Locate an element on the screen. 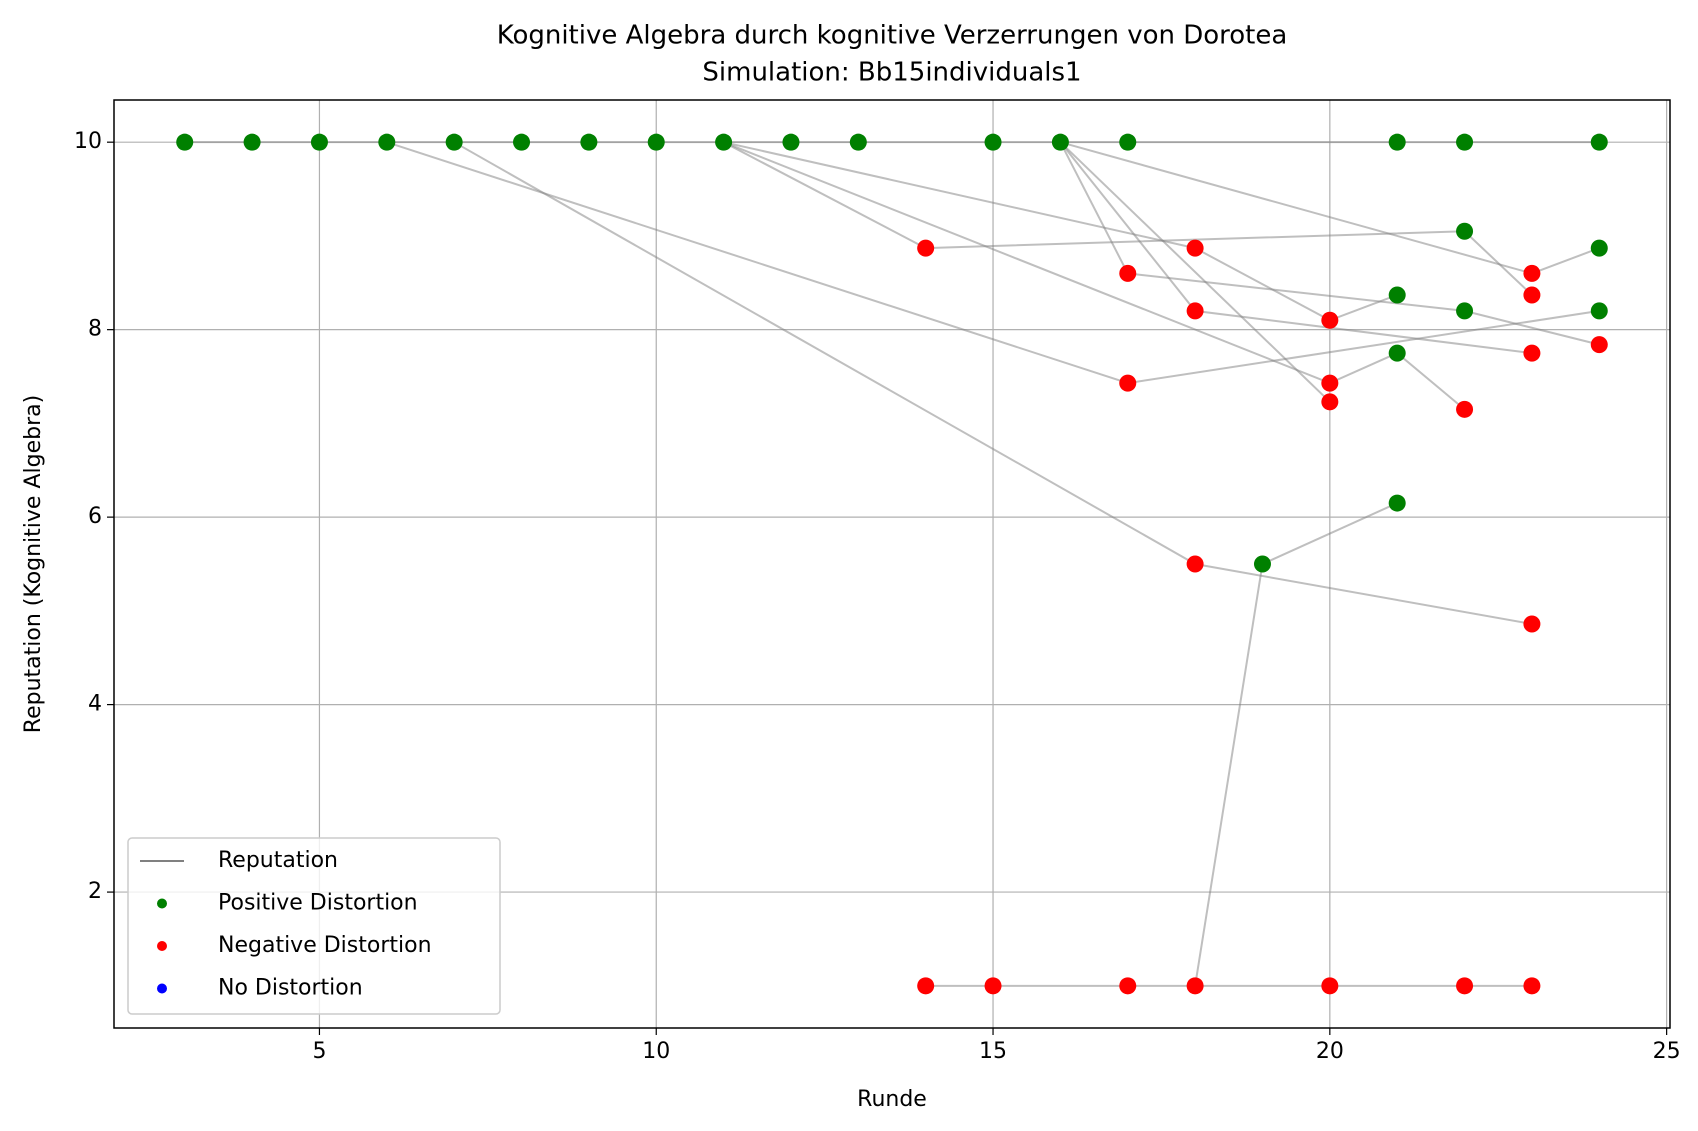 The width and height of the screenshot is (1698, 1131). legend-box is located at coordinates (314, 926).